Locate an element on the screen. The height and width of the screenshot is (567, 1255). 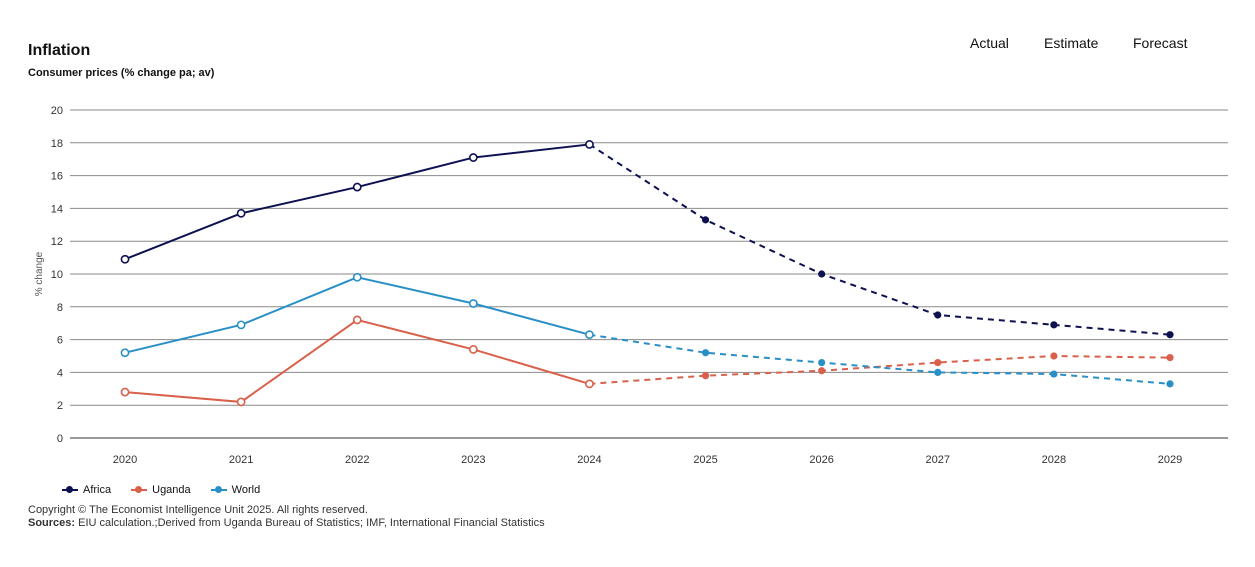
y-tick-label-10: 10 is located at coordinates (57, 275).